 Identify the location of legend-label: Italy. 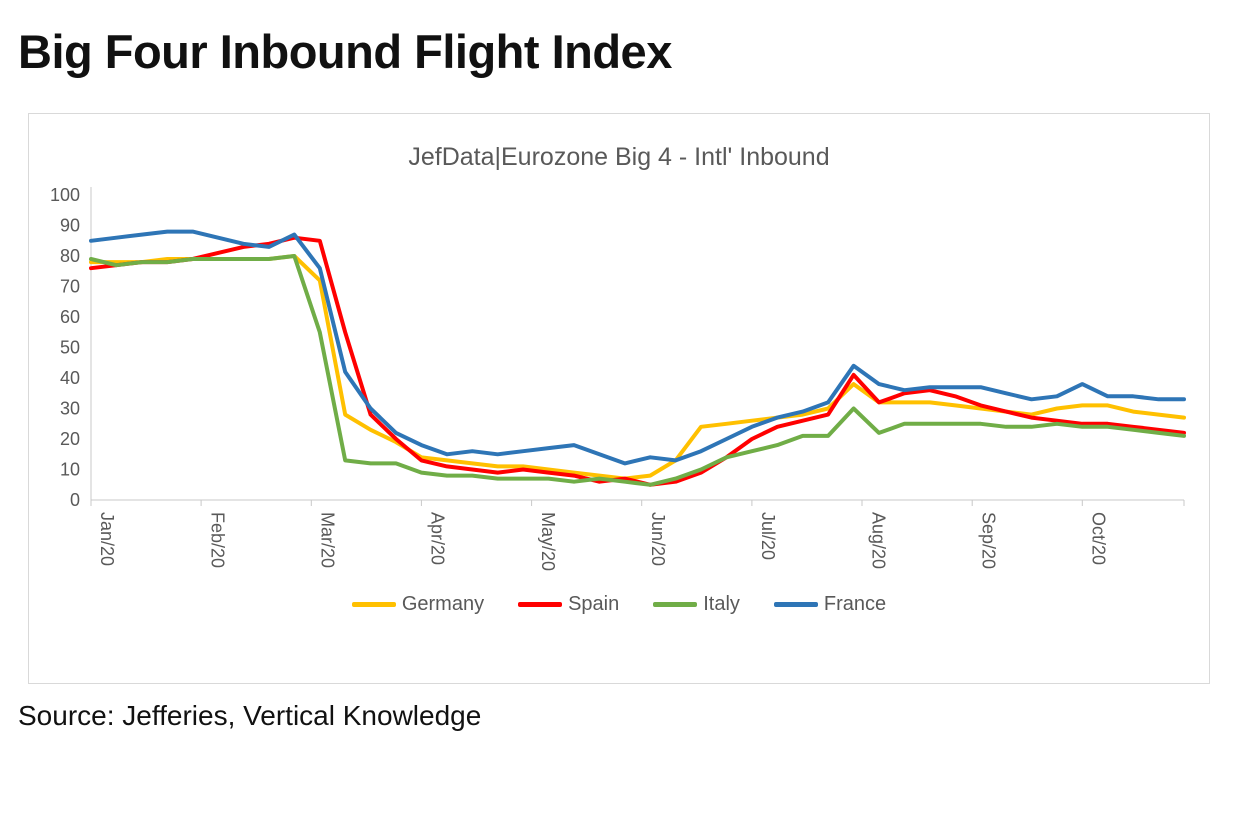
(721, 604).